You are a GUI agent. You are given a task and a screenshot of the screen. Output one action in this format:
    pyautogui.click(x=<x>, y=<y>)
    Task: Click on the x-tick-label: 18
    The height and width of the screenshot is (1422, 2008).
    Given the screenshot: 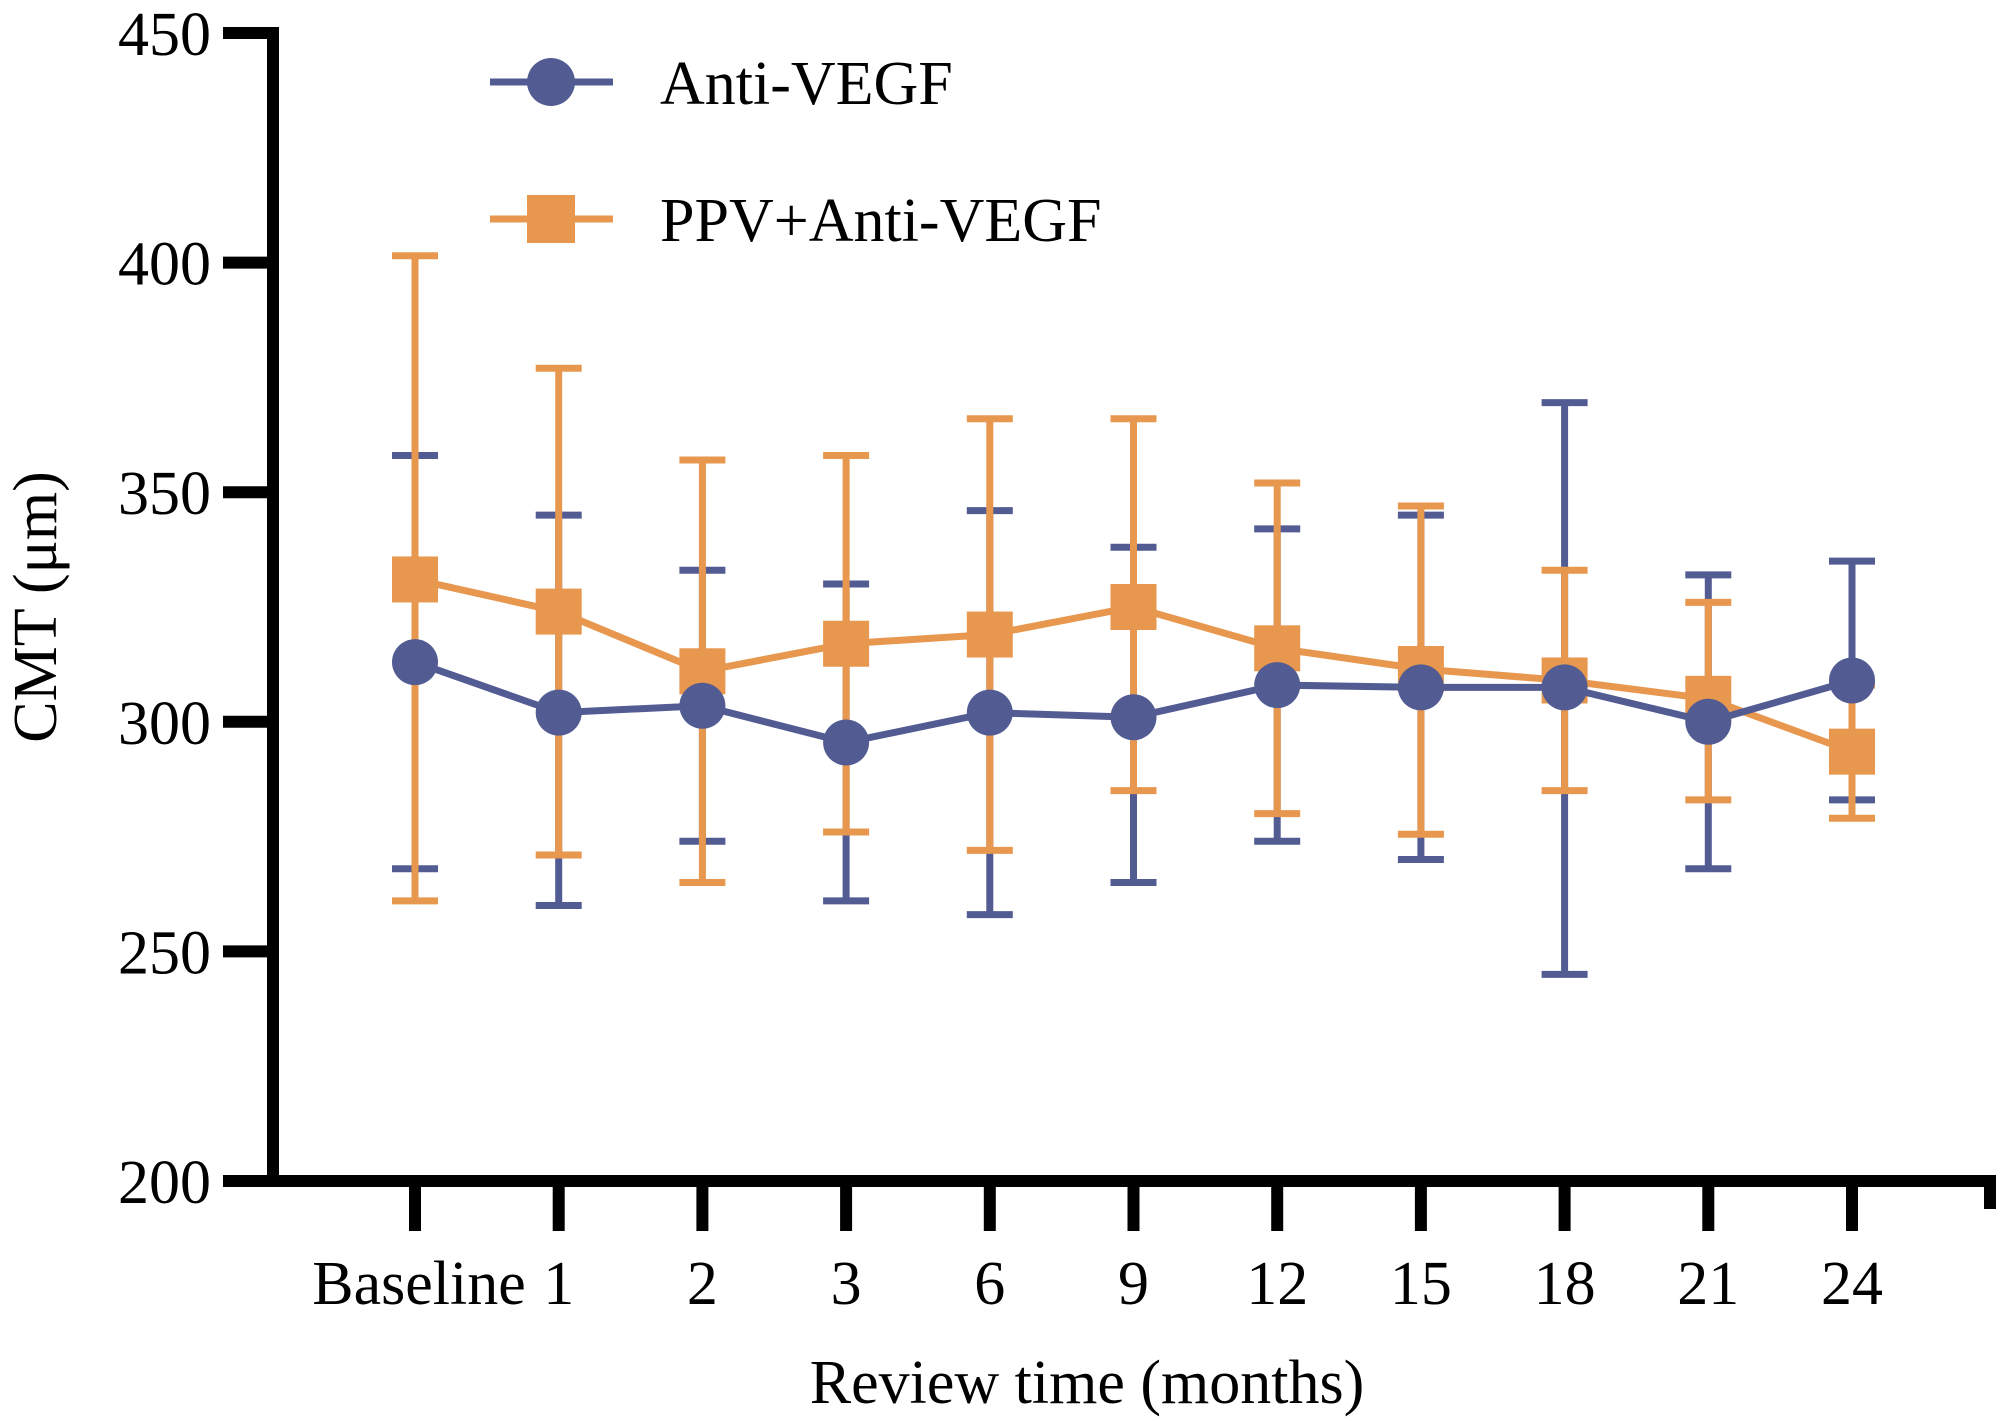 What is the action you would take?
    pyautogui.click(x=1565, y=1284)
    